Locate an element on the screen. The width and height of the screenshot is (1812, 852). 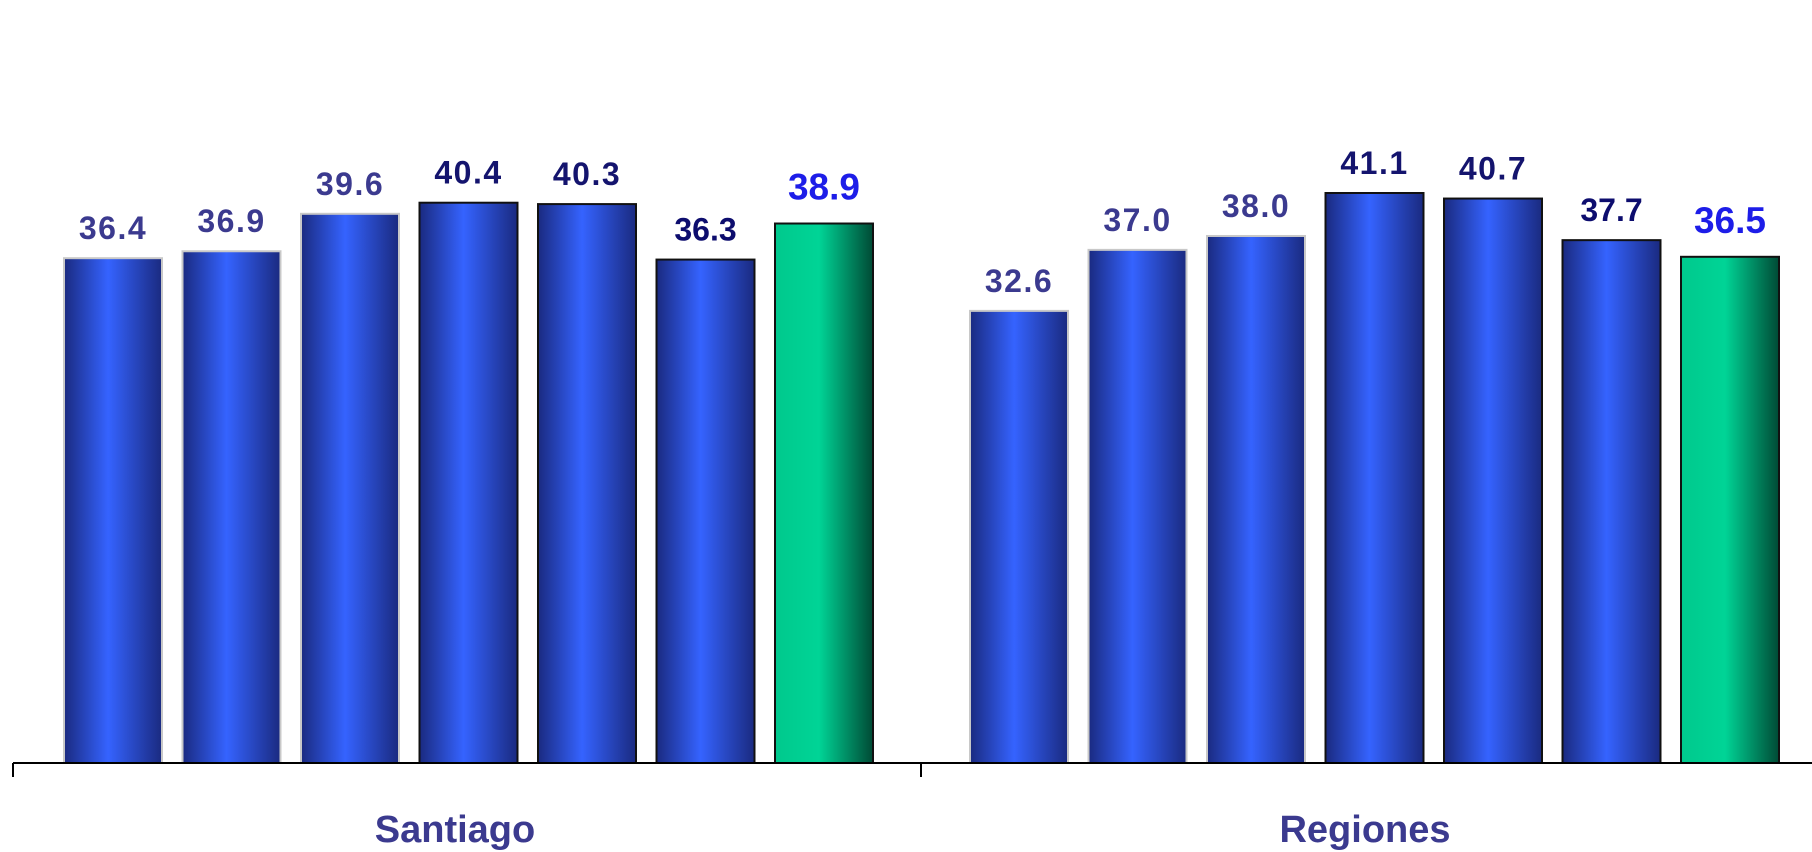
value-label-regiones-7: 36.5 is located at coordinates (1730, 220).